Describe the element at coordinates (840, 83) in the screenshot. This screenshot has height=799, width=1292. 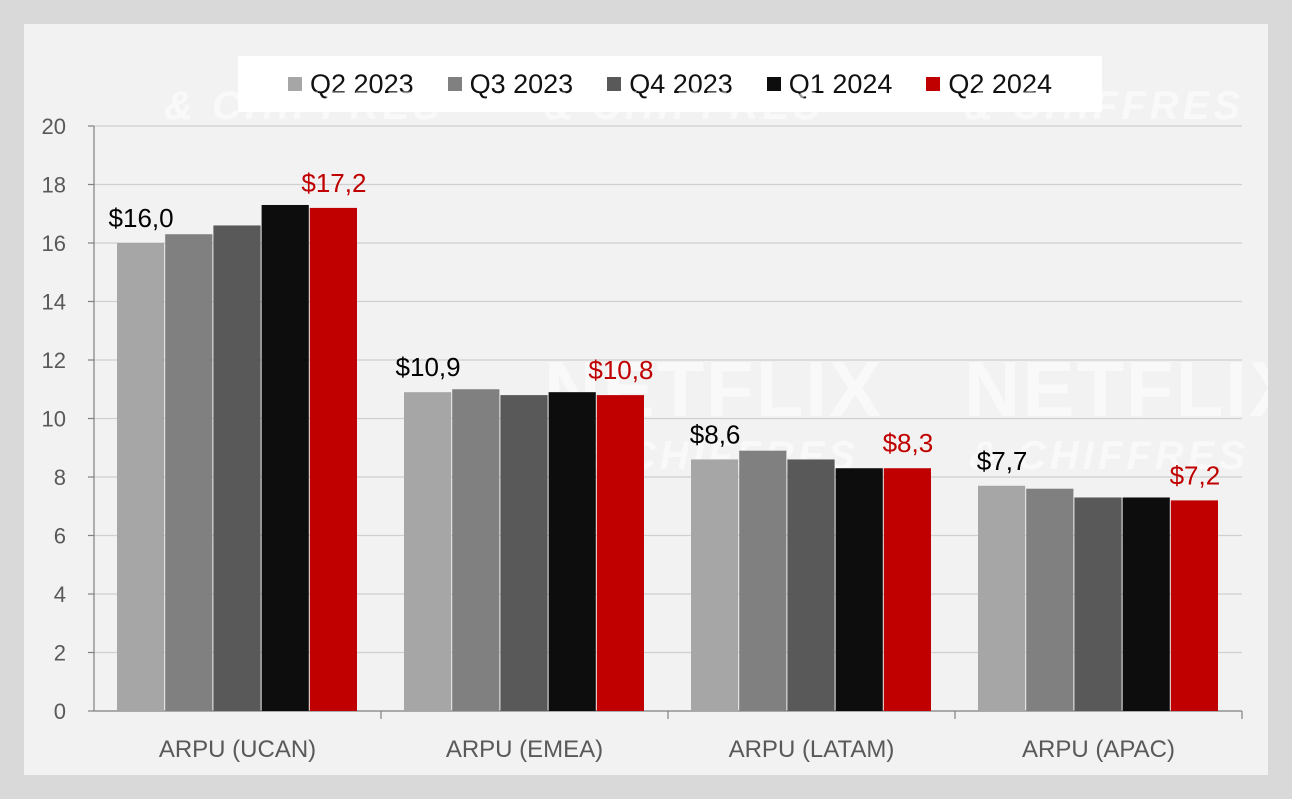
I see `legend-label: Q1 2024` at that location.